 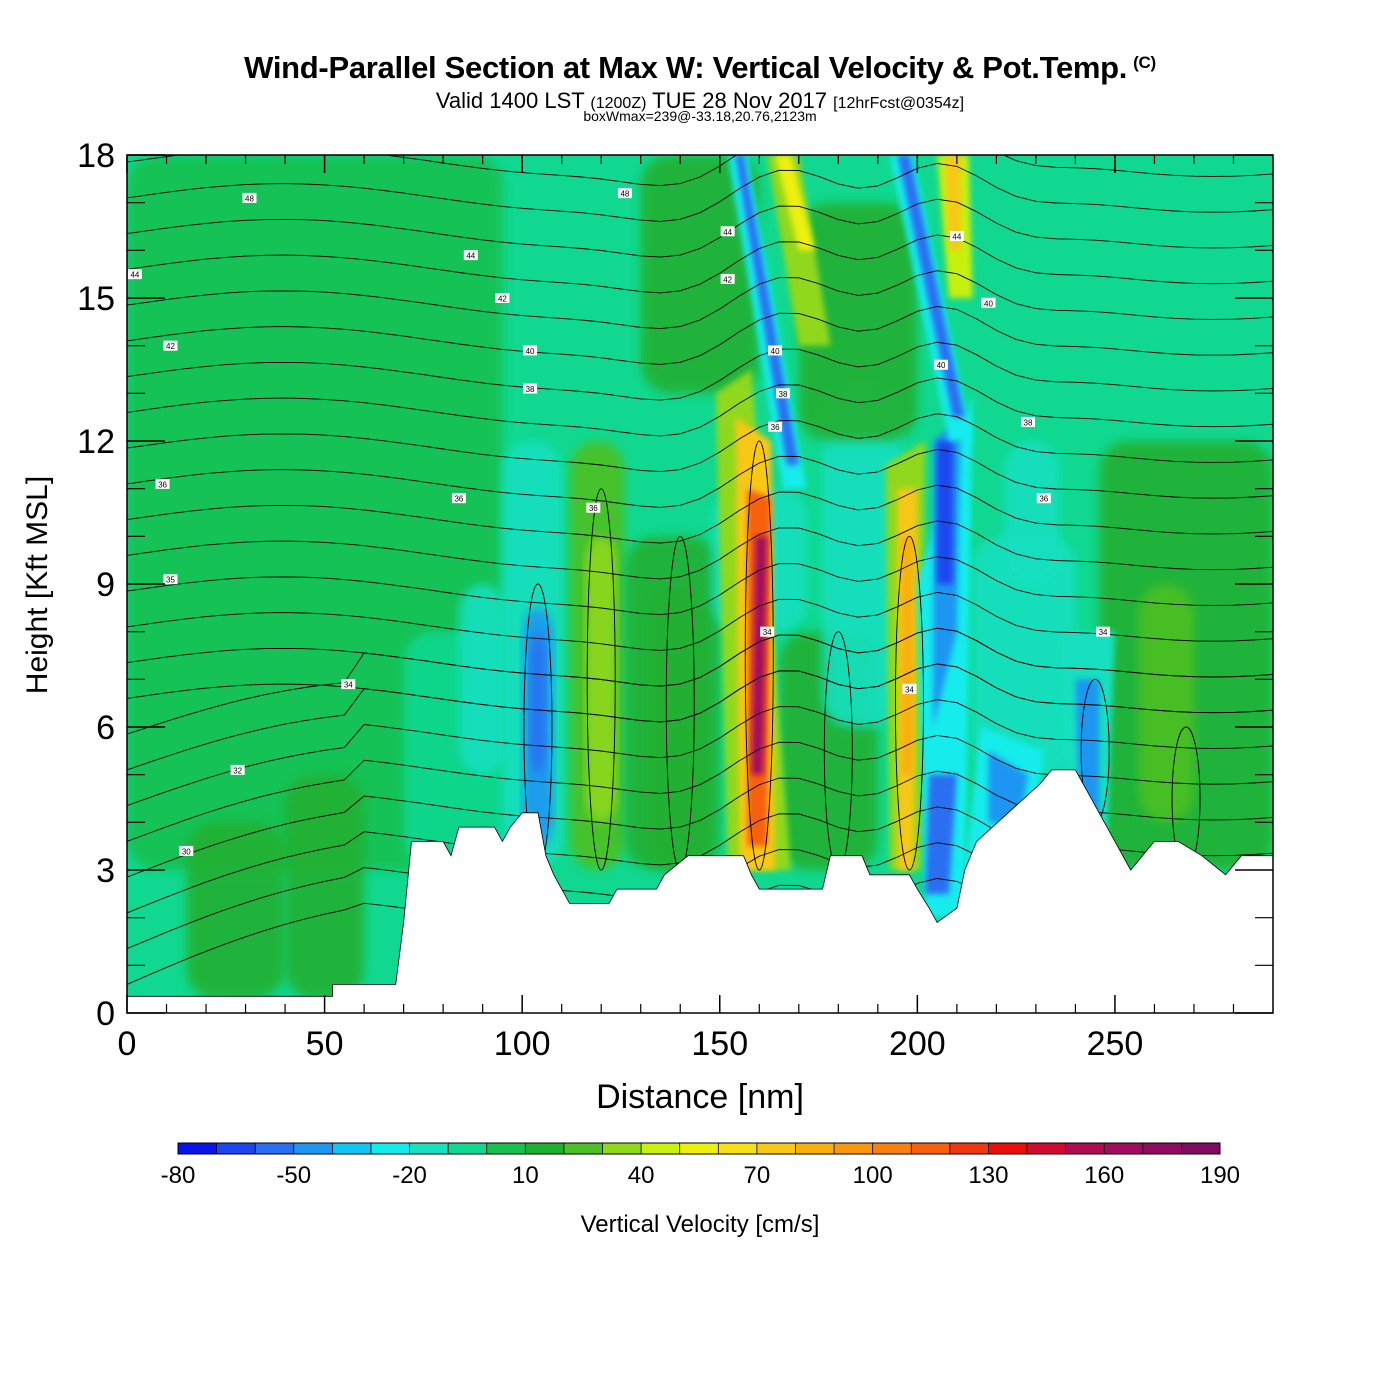 I want to click on forecast-info: [12hrFcst@0354z], so click(x=899, y=103).